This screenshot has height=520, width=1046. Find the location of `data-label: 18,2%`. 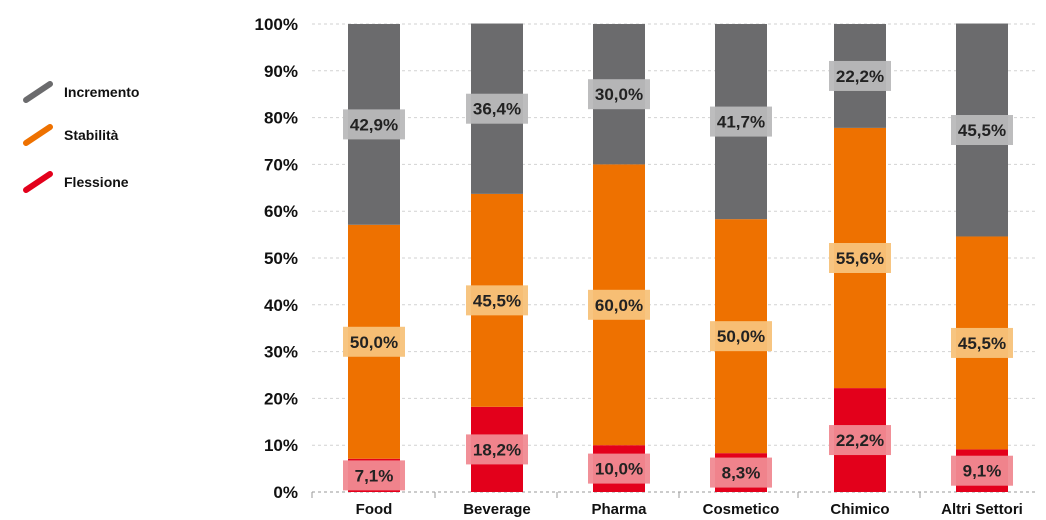

data-label: 18,2% is located at coordinates (497, 449).